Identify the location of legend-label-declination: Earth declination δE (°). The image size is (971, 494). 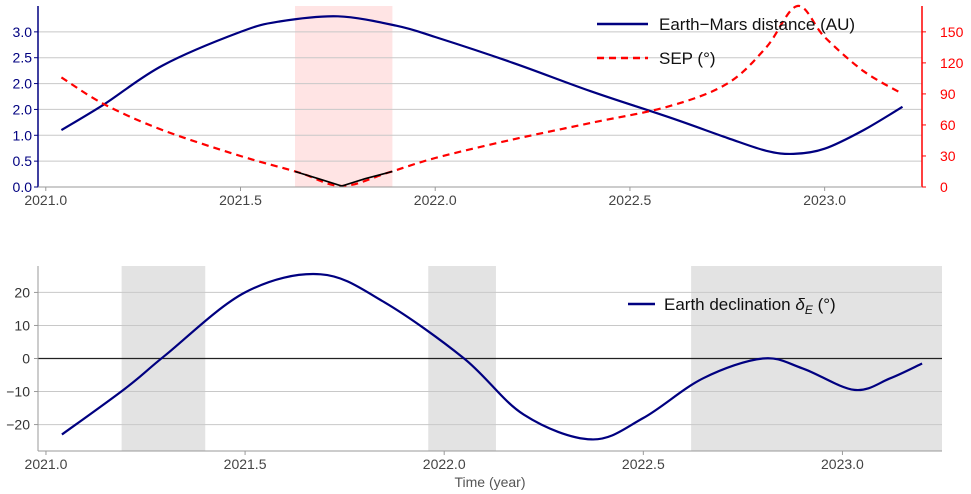
(750, 306).